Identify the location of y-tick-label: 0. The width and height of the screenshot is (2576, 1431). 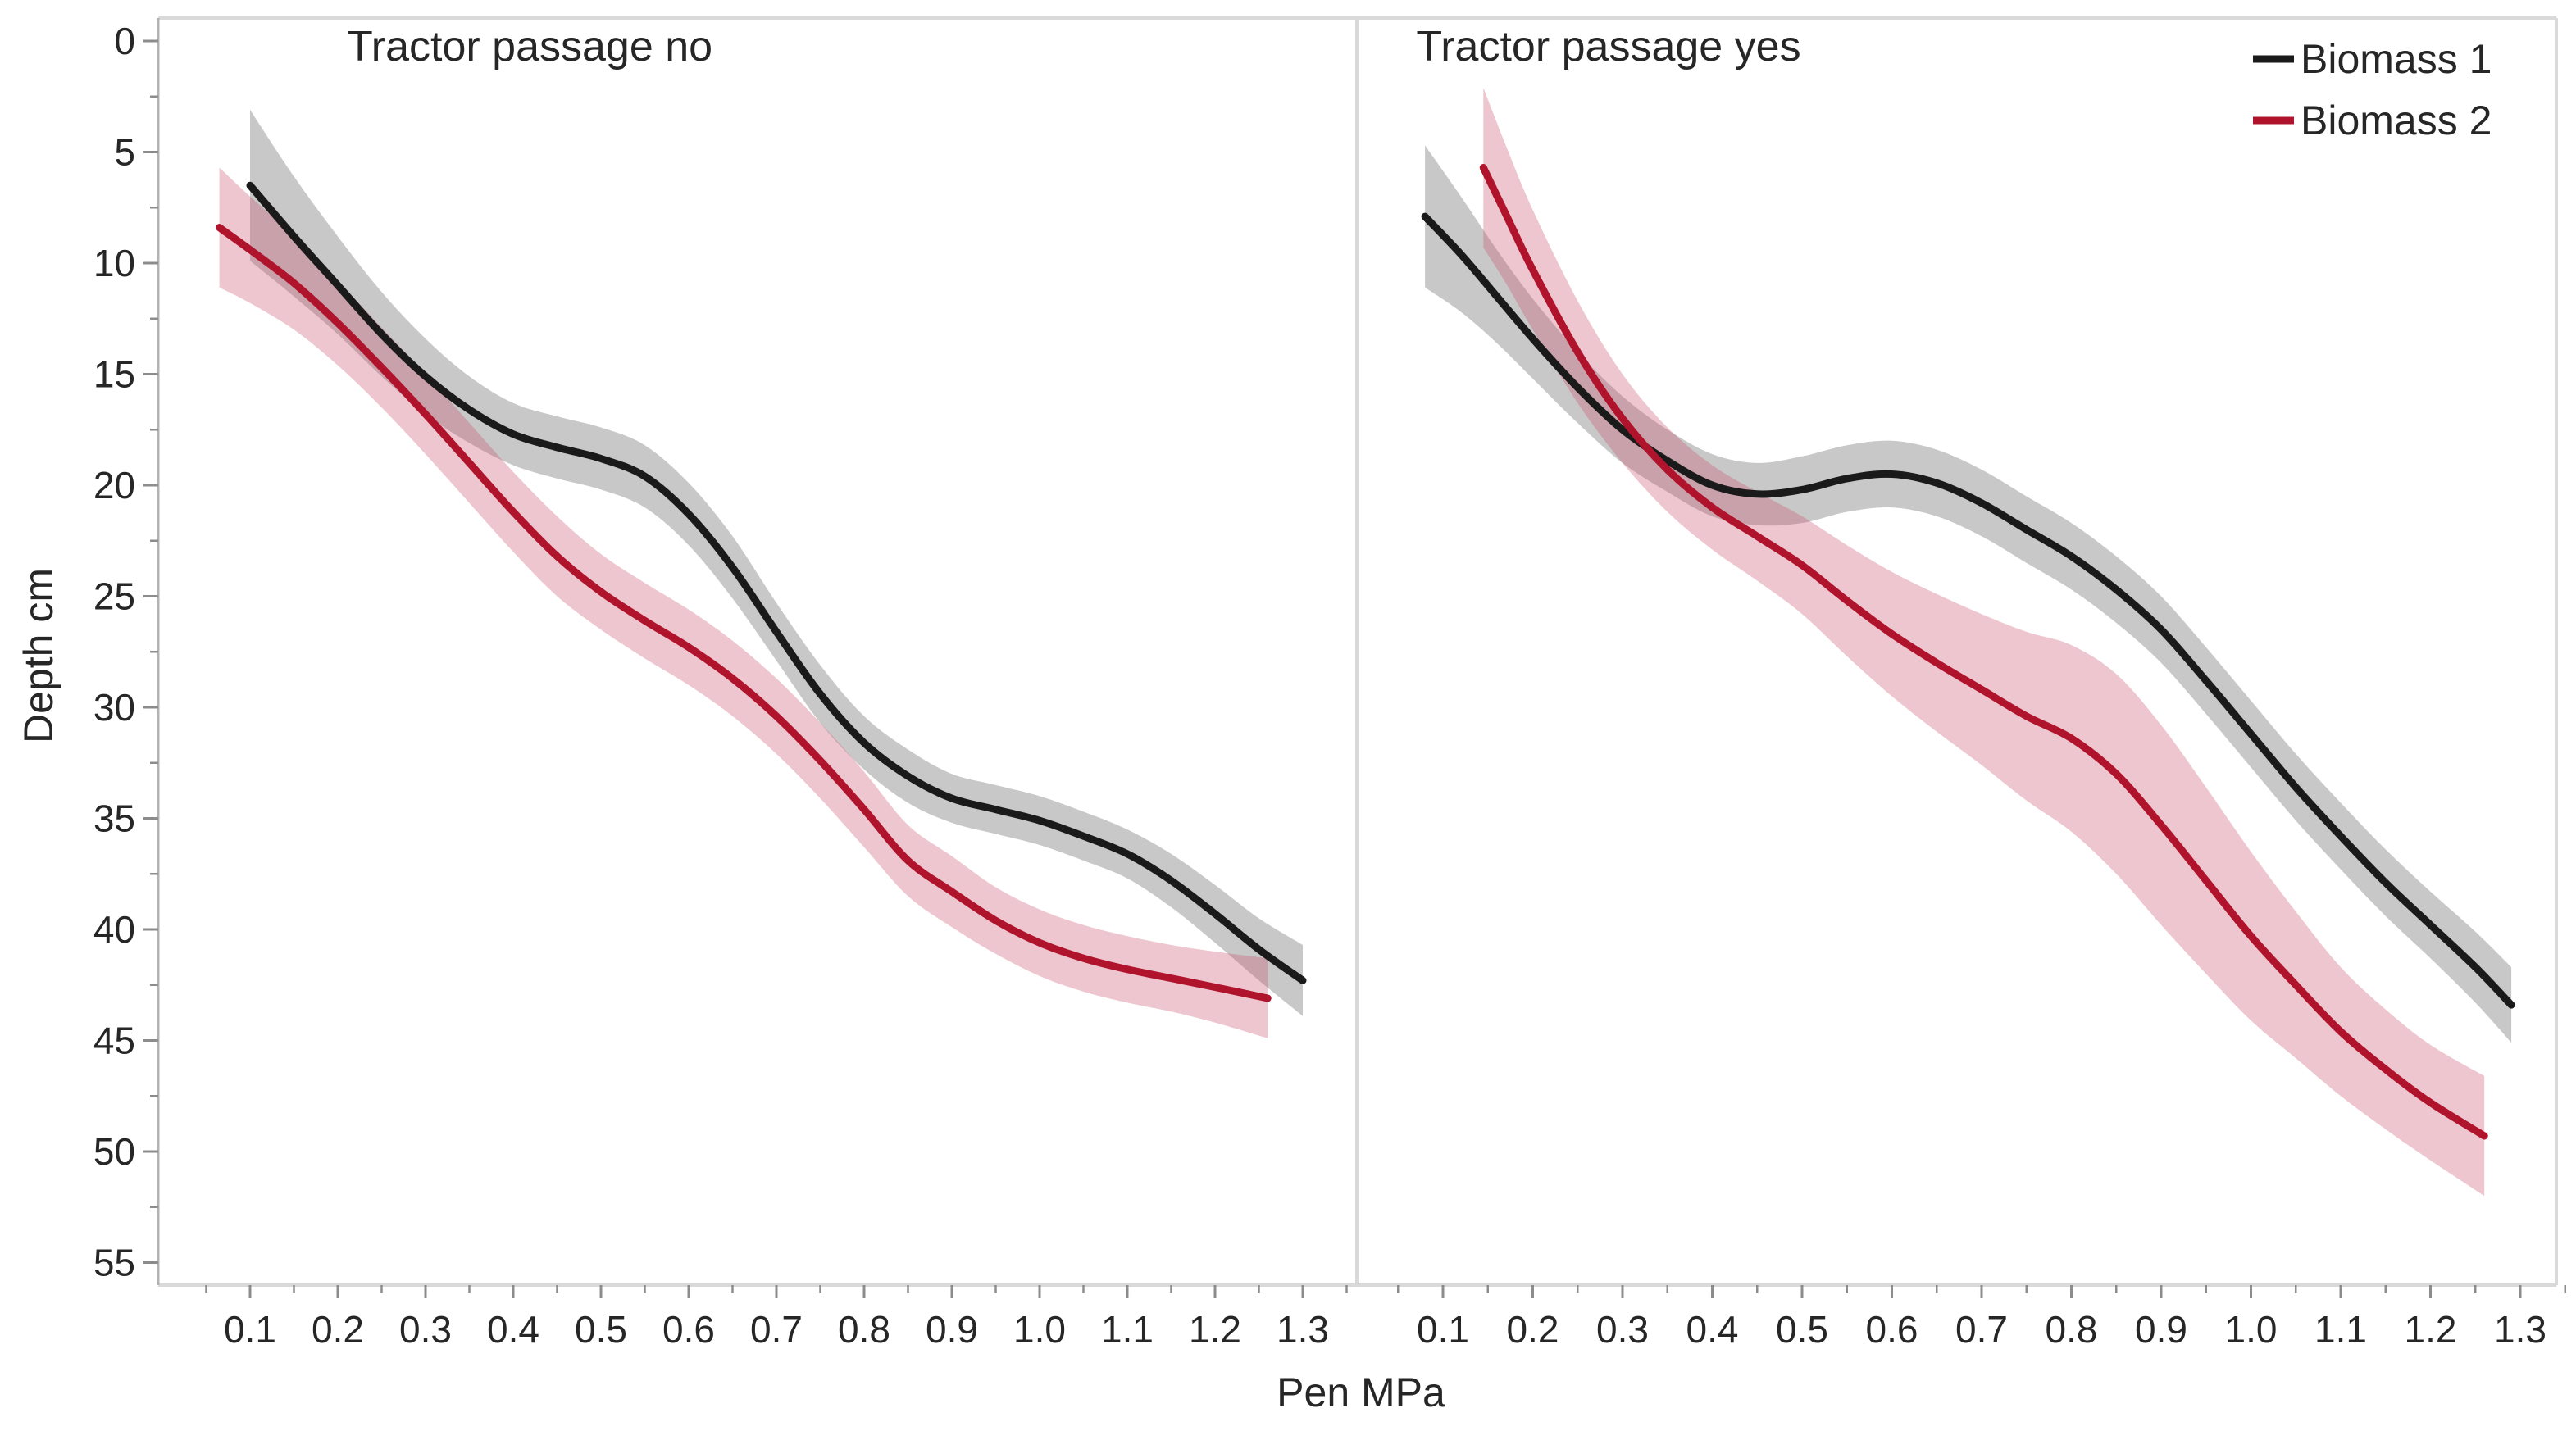
(124, 41).